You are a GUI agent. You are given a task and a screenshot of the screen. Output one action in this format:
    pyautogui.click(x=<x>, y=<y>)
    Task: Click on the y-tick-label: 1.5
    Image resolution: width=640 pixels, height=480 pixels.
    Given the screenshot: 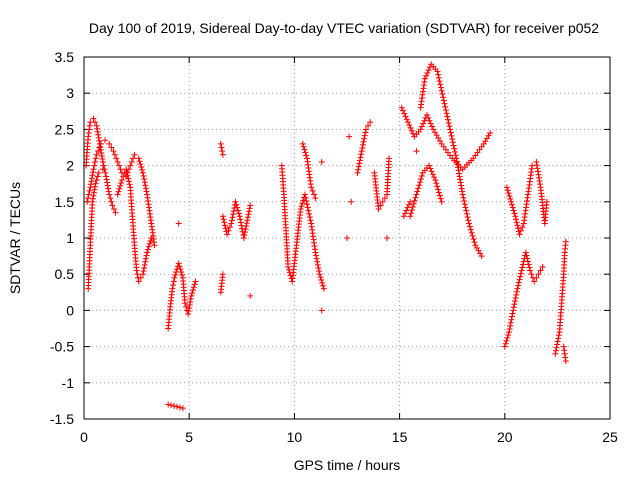 What is the action you would take?
    pyautogui.click(x=65, y=202)
    